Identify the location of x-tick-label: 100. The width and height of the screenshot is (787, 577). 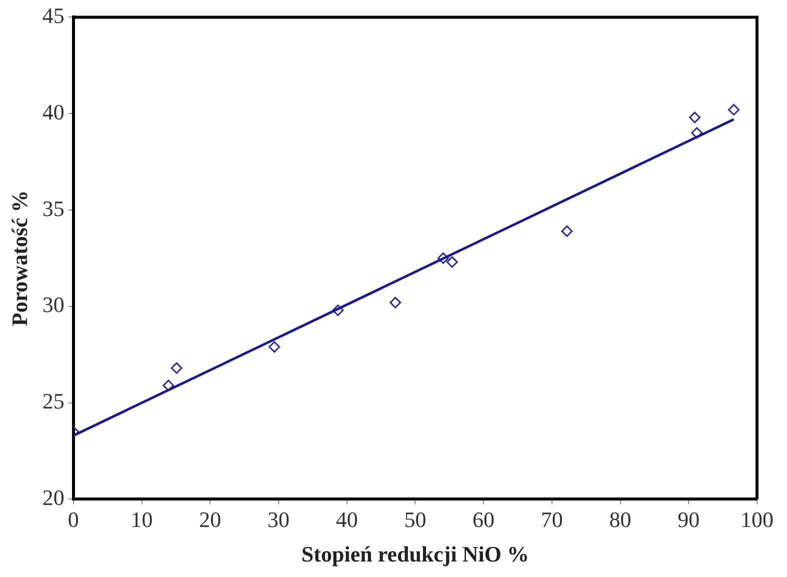
(757, 519).